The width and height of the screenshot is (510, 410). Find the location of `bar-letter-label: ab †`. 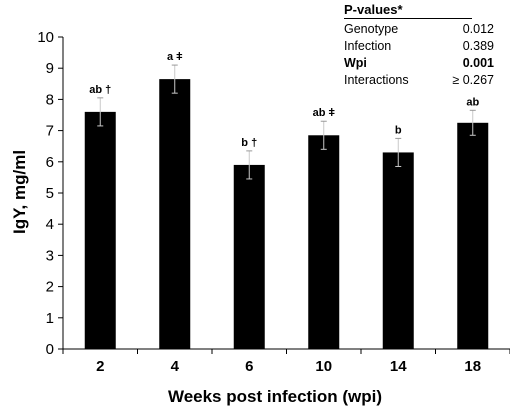

bar-letter-label: ab † is located at coordinates (100, 90).